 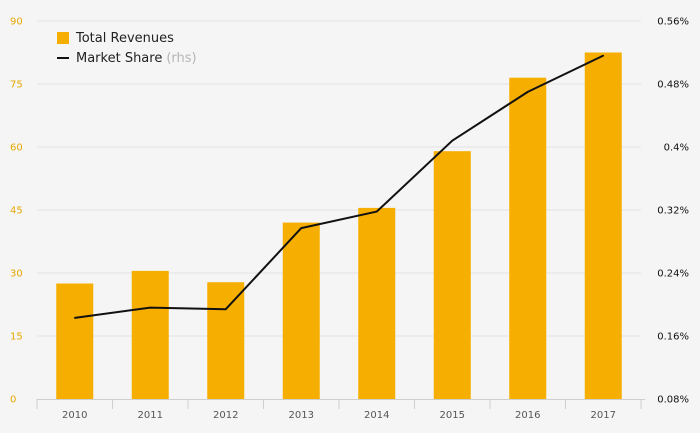 I want to click on x-tick-label: 2013, so click(x=301, y=415).